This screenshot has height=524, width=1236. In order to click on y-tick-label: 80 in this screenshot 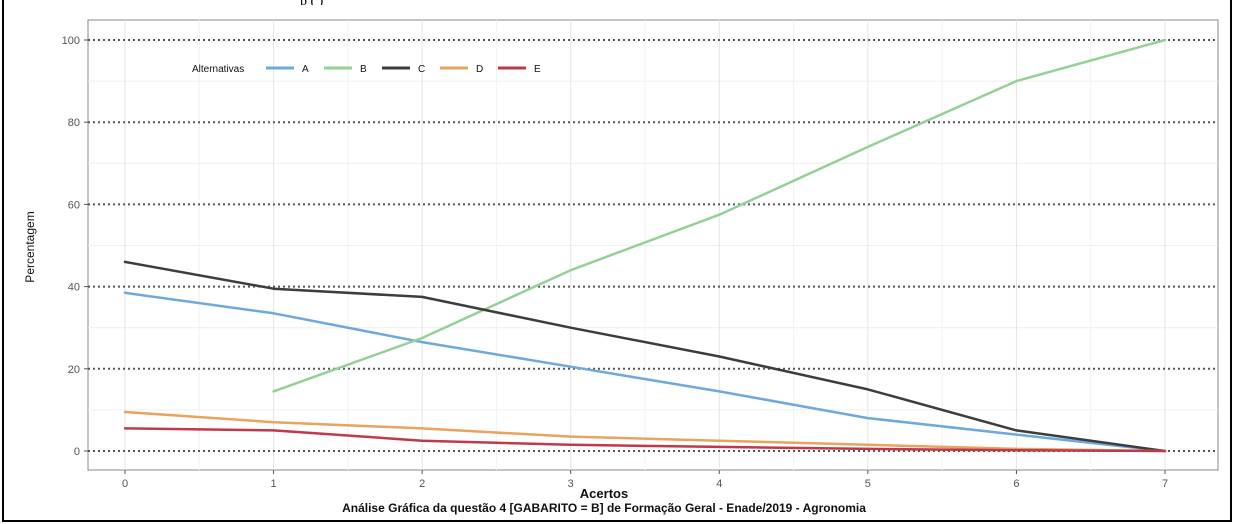, I will do `click(74, 123)`.